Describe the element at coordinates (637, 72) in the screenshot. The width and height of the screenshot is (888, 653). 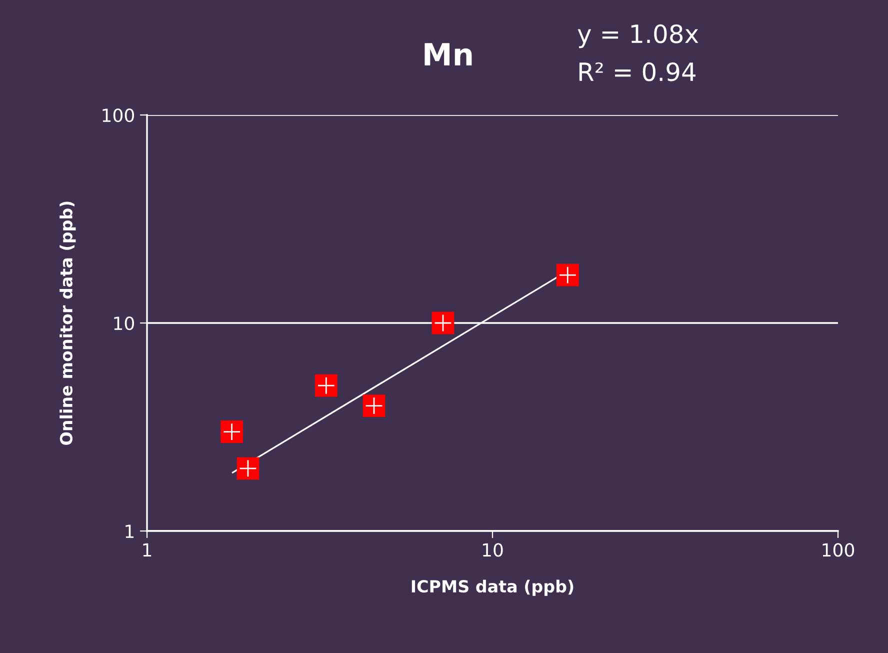
I see `text: R² = 0.94` at that location.